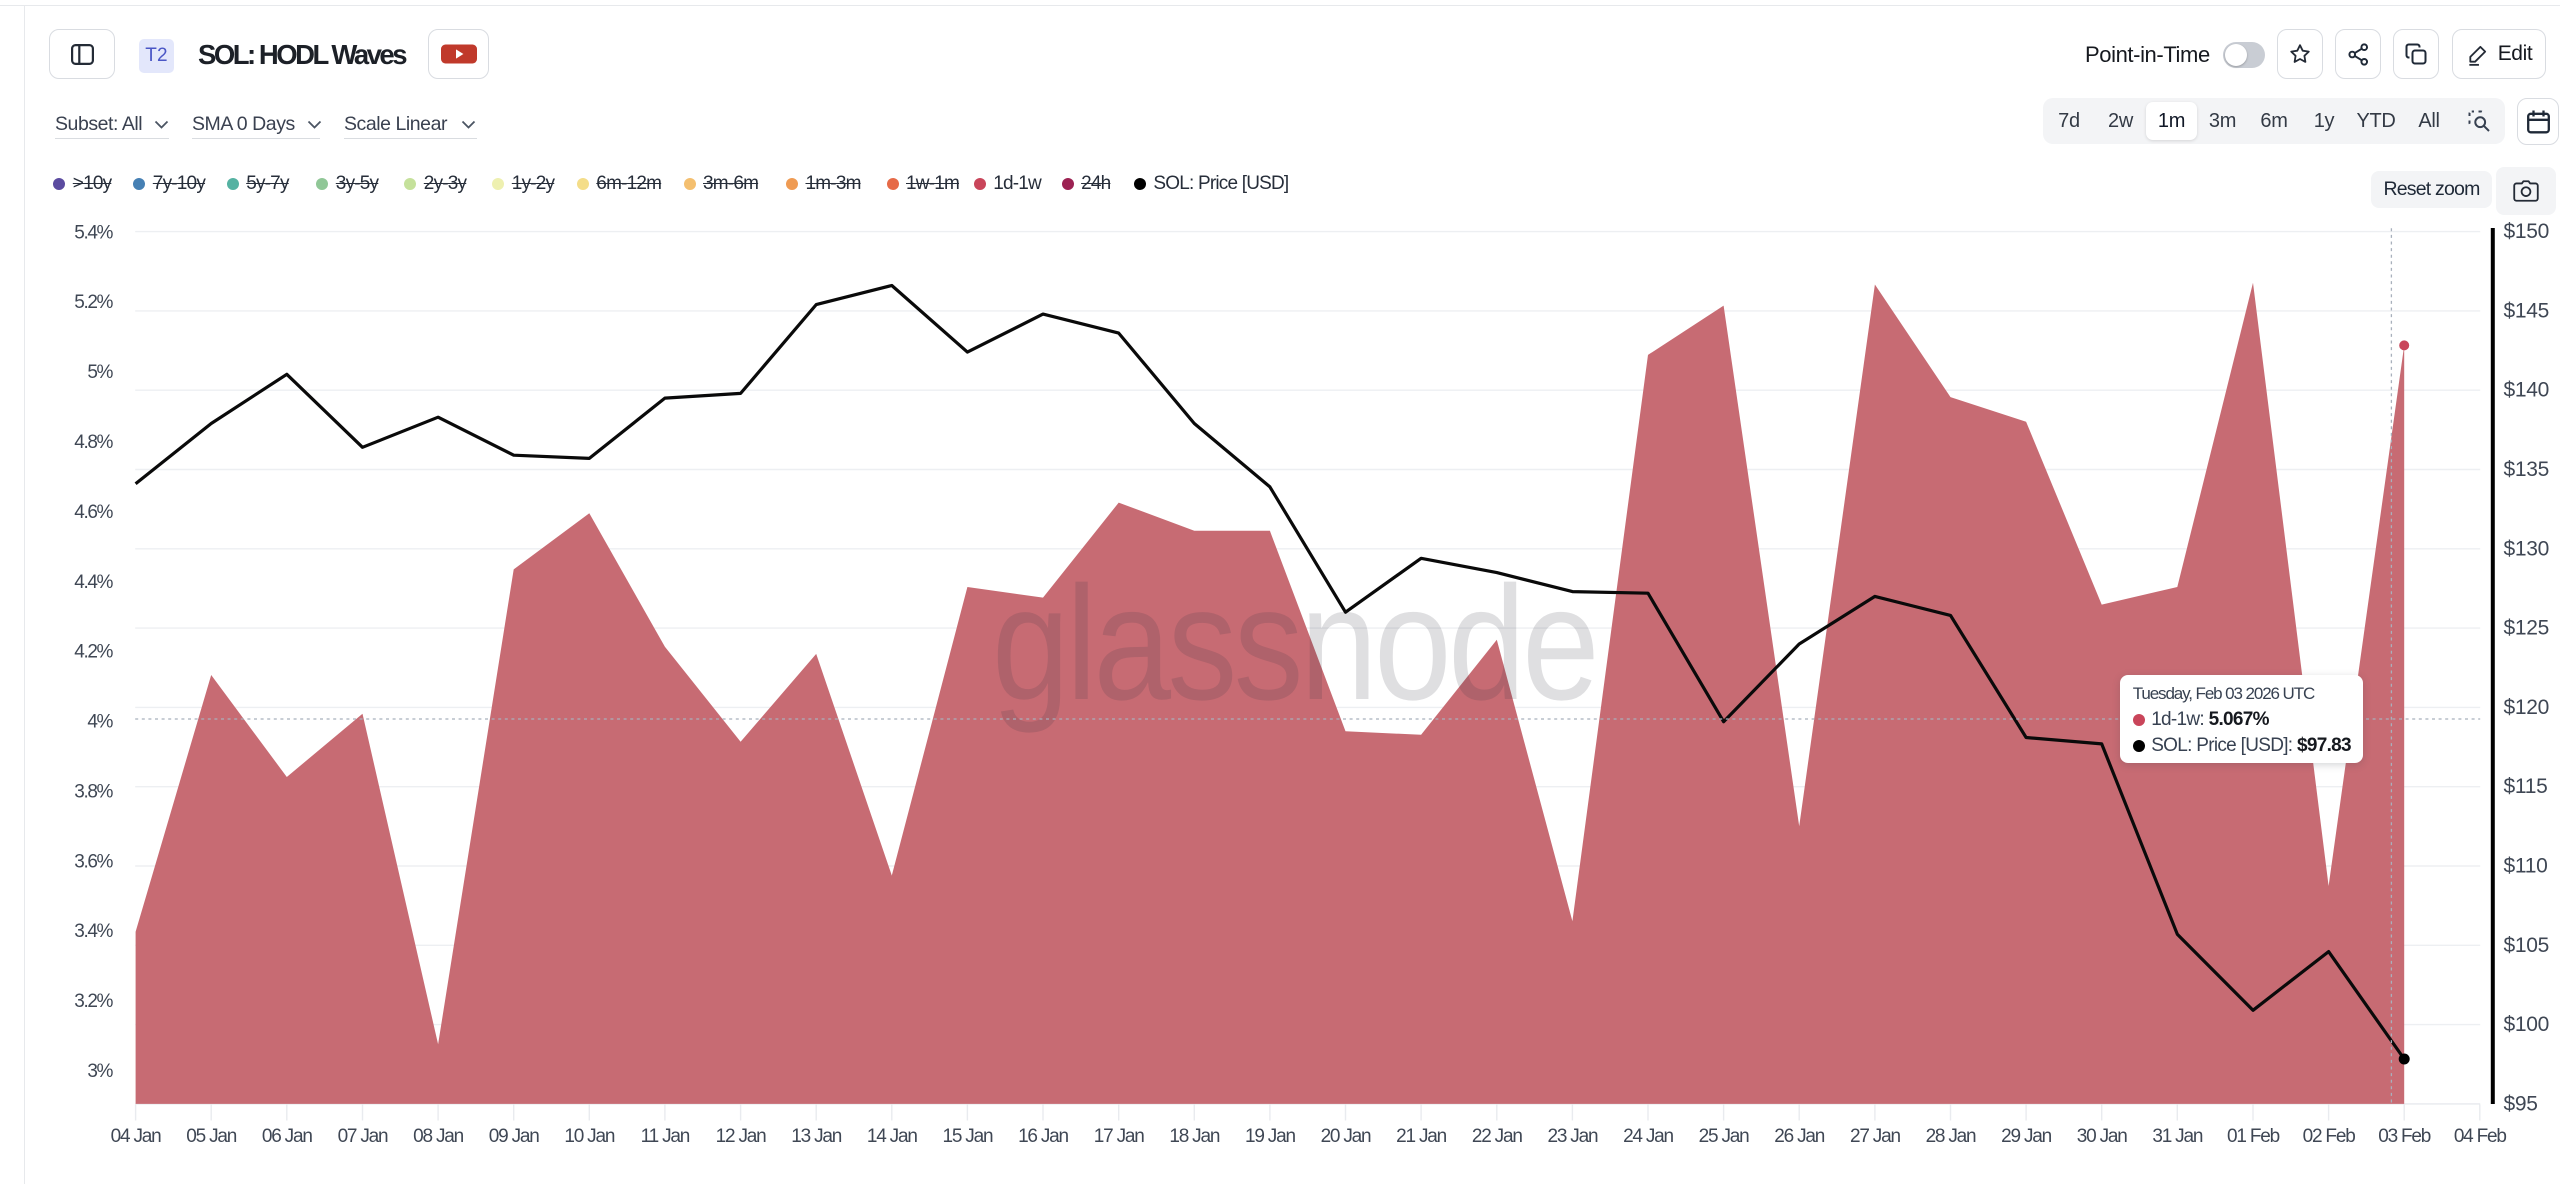 The image size is (2560, 1184). I want to click on svg-text: 14 Jan, so click(892, 1136).